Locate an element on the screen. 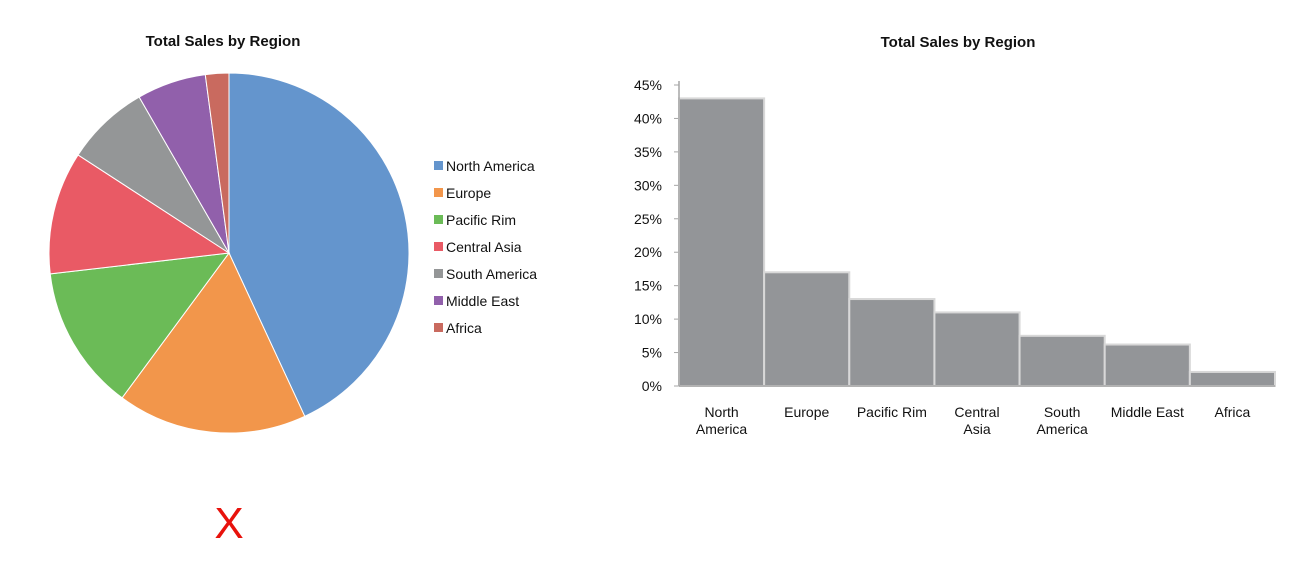 This screenshot has width=1302, height=576. x-tick-label-south-america: South America is located at coordinates (1062, 420).